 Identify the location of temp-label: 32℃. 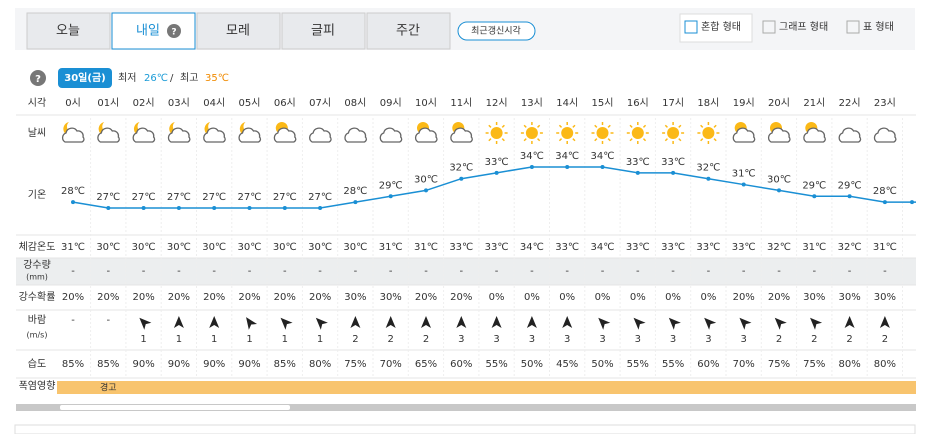
(461, 168).